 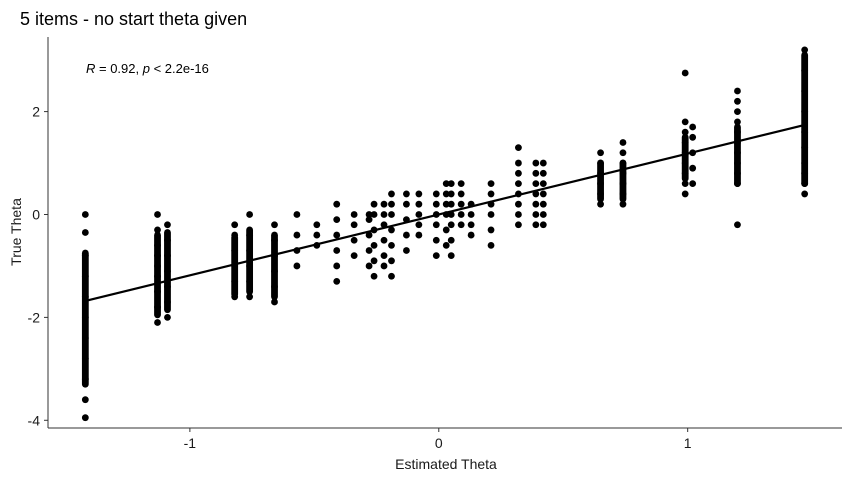 I want to click on x-tick-label: 1, so click(x=688, y=443).